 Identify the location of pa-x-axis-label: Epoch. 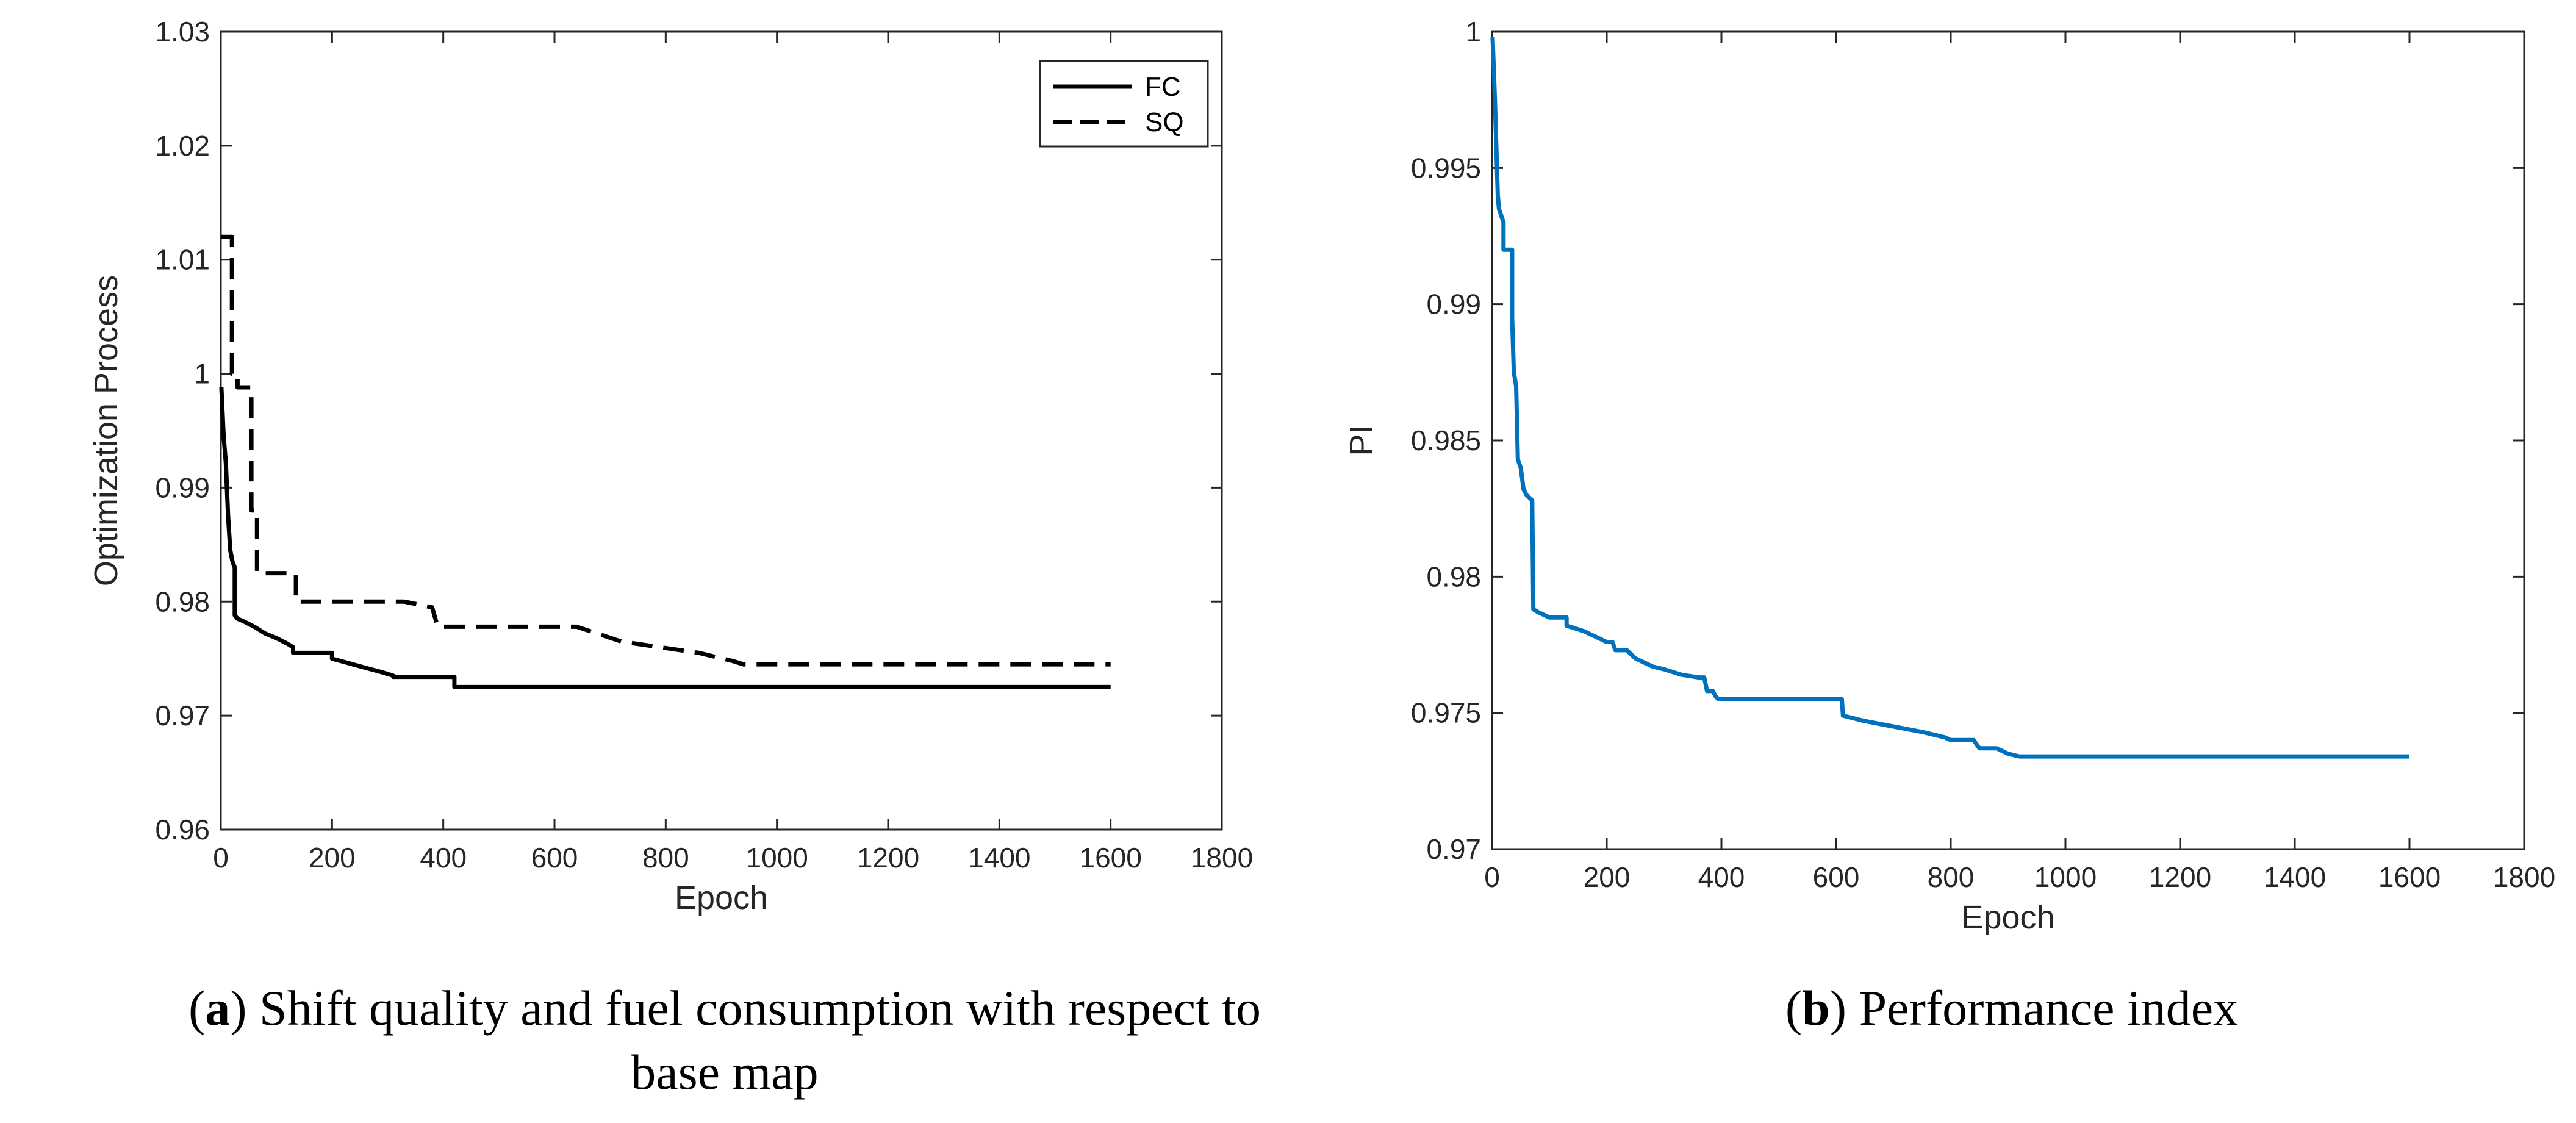
(722, 898).